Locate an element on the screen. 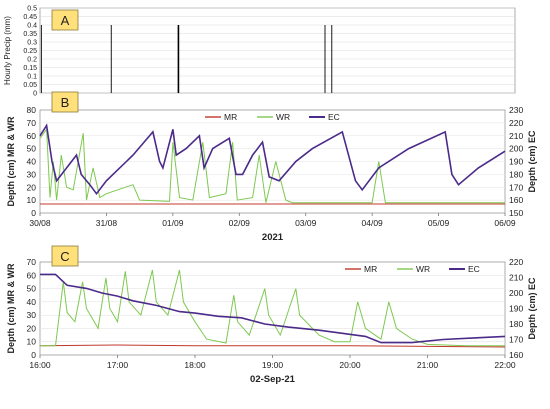 This screenshot has height=409, width=550. series-line-ec is located at coordinates (273, 308).